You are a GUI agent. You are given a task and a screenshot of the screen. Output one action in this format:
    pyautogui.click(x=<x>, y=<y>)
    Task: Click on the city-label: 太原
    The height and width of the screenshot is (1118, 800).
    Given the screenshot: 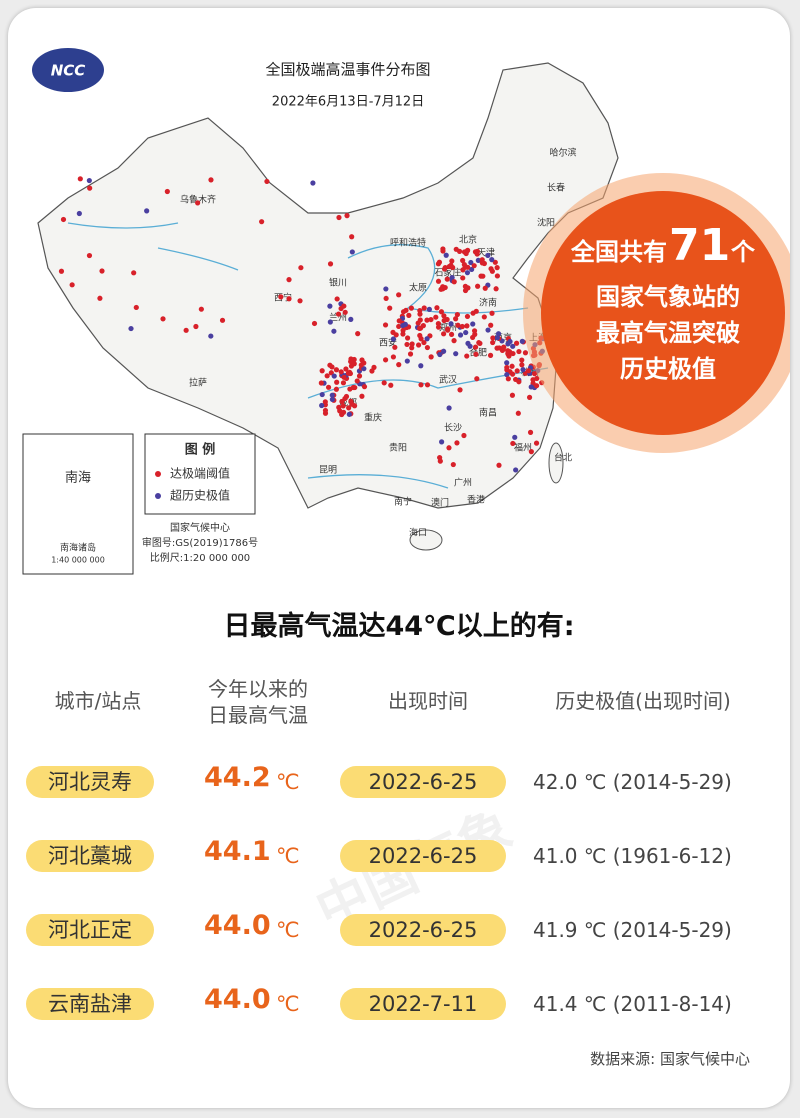 What is the action you would take?
    pyautogui.click(x=418, y=288)
    